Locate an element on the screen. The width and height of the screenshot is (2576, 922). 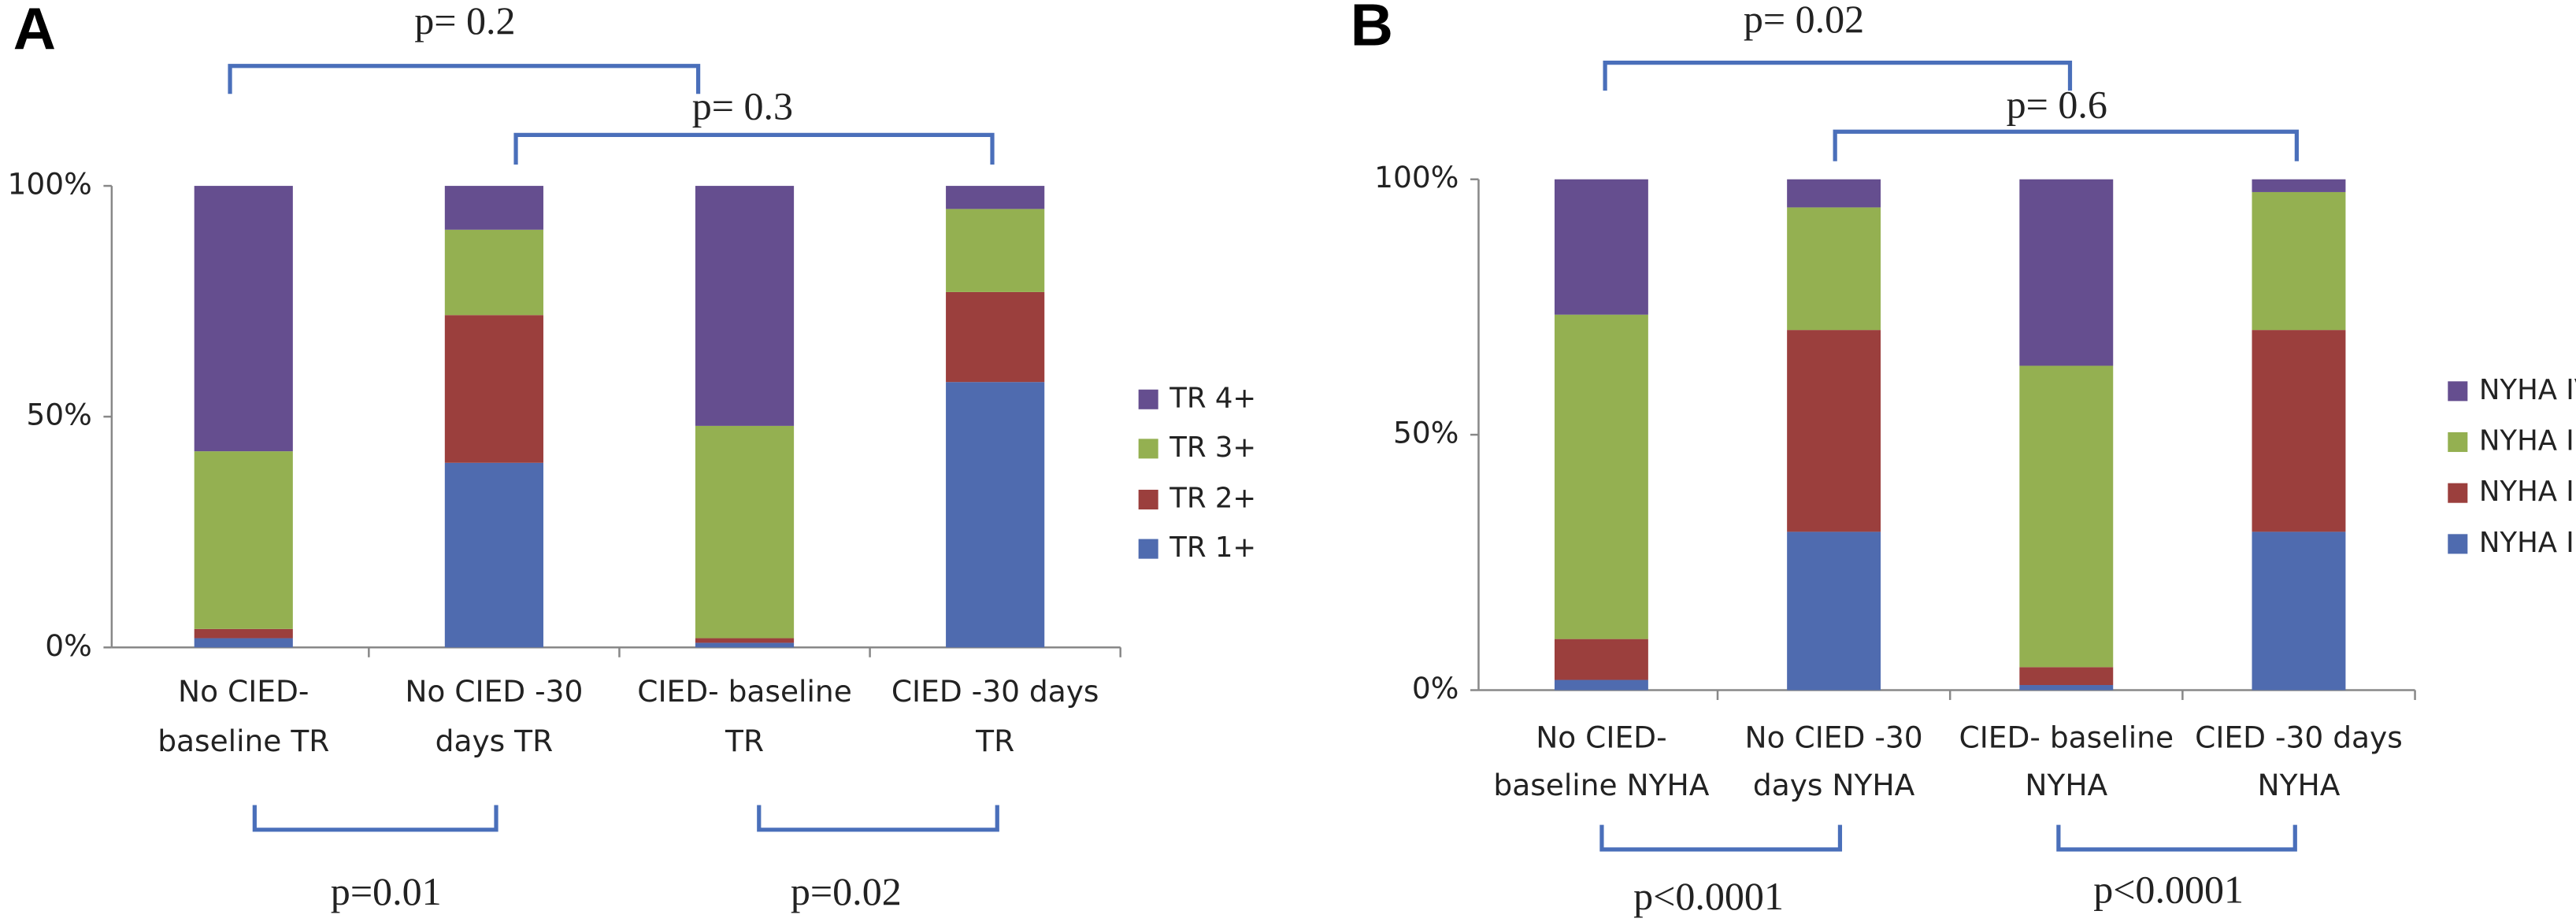
p-value: p= 0.2 is located at coordinates (464, 21).